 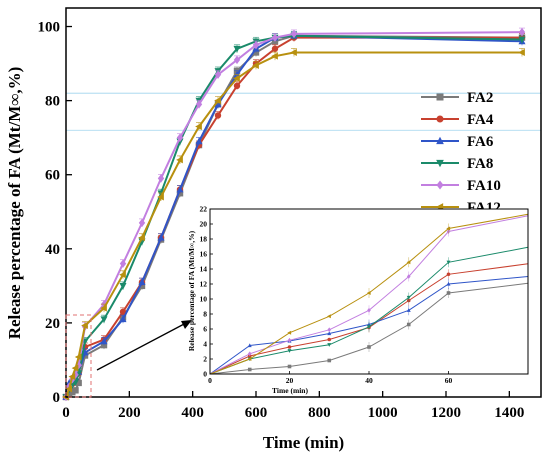 What do you see at coordinates (480, 120) in the screenshot?
I see `legend-label: FA4` at bounding box center [480, 120].